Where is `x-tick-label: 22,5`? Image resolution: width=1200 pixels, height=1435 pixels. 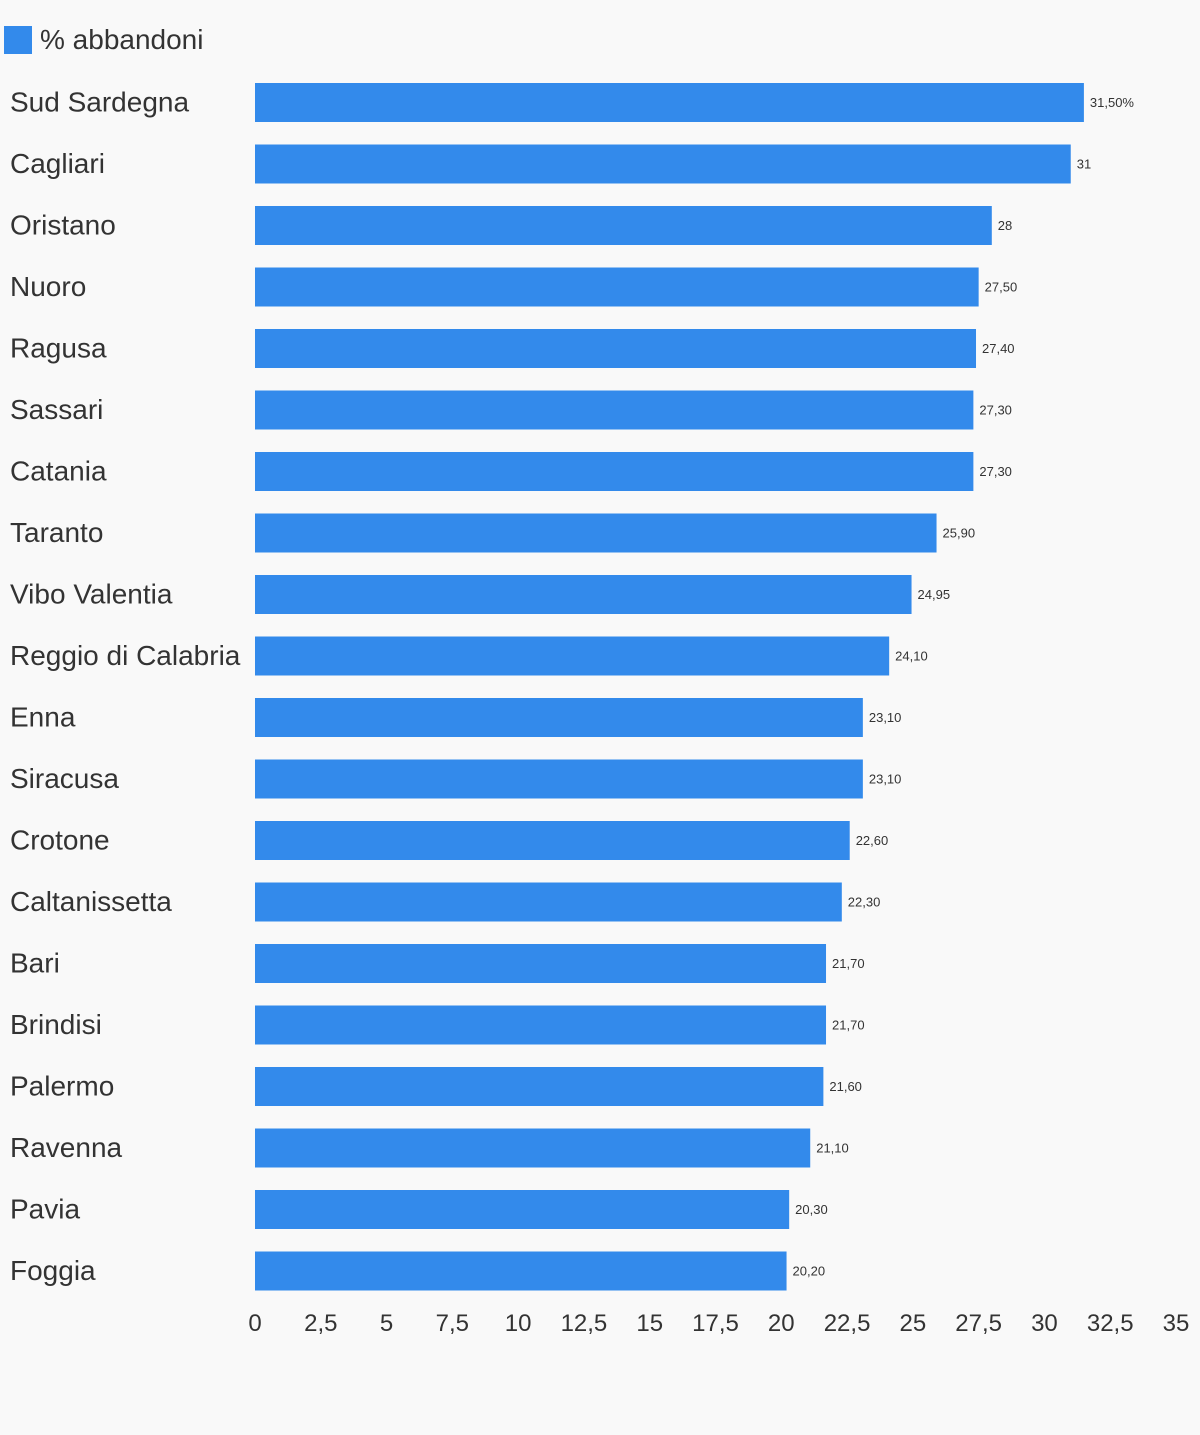
x-tick-label: 22,5 is located at coordinates (847, 1323).